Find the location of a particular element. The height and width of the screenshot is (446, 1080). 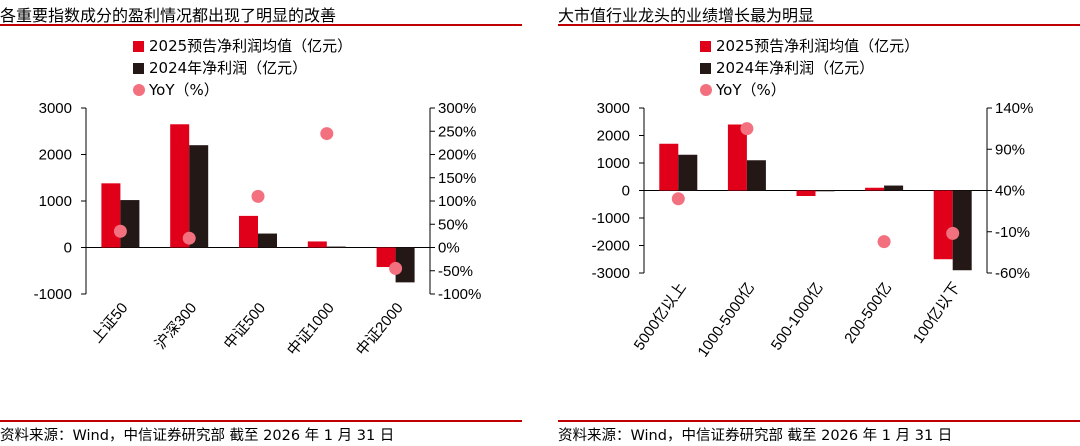

x-tick-label: 中证500 is located at coordinates (245, 326).